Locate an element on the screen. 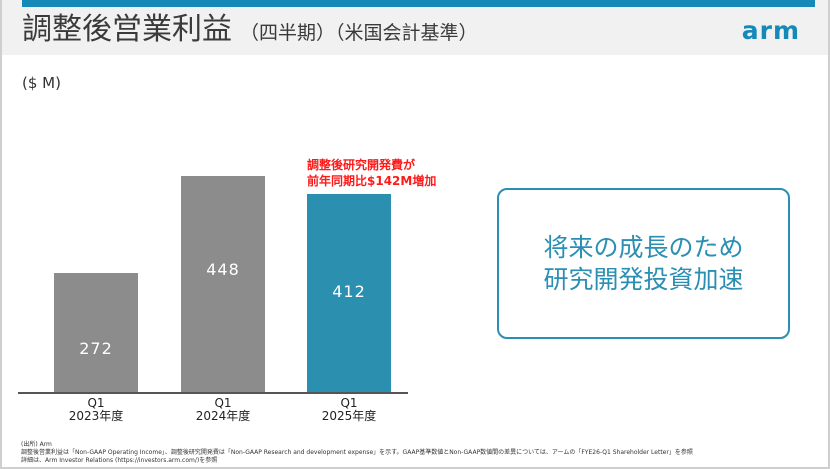 The image size is (830, 469). slide-header: 調整後営業利益 （四半期）（米国会計基準） arm is located at coordinates (415, 27).